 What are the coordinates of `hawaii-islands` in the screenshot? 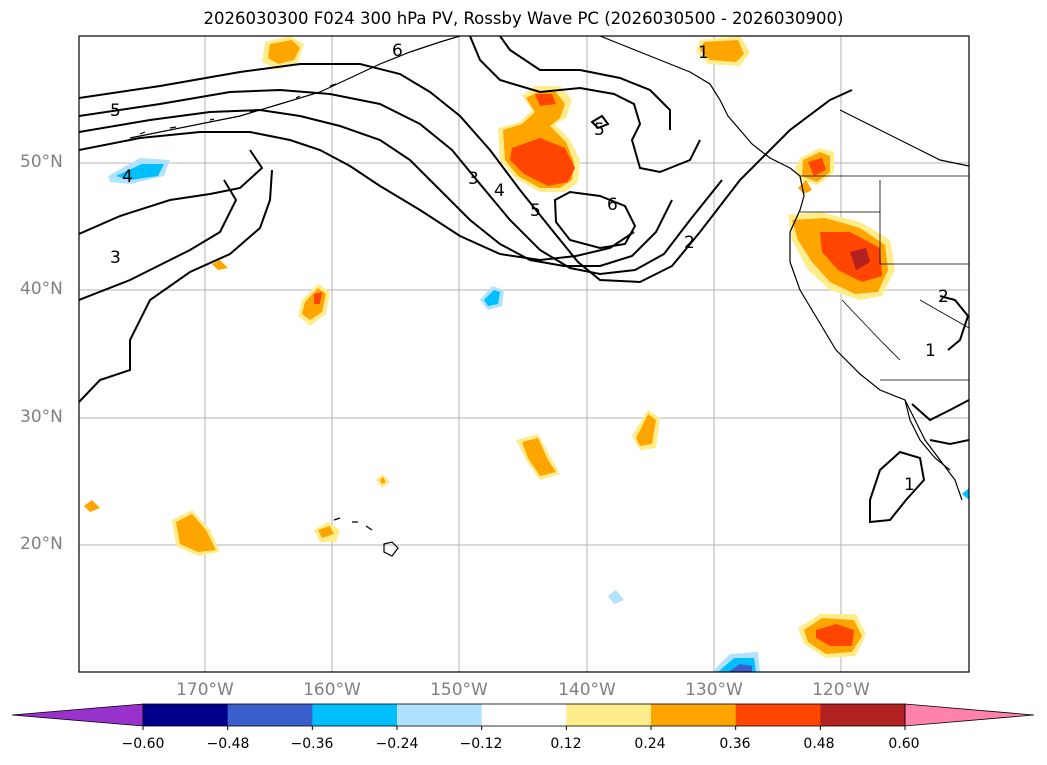 It's located at (366, 537).